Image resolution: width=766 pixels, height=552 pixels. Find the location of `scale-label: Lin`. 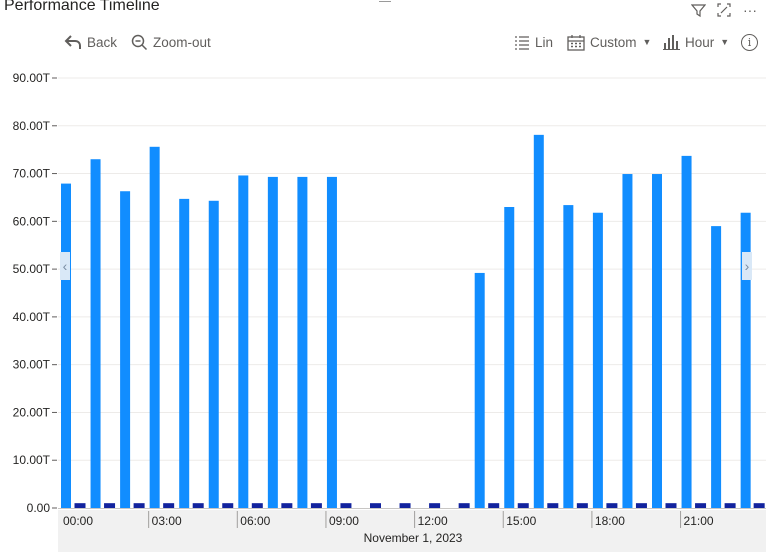

scale-label: Lin is located at coordinates (544, 42).